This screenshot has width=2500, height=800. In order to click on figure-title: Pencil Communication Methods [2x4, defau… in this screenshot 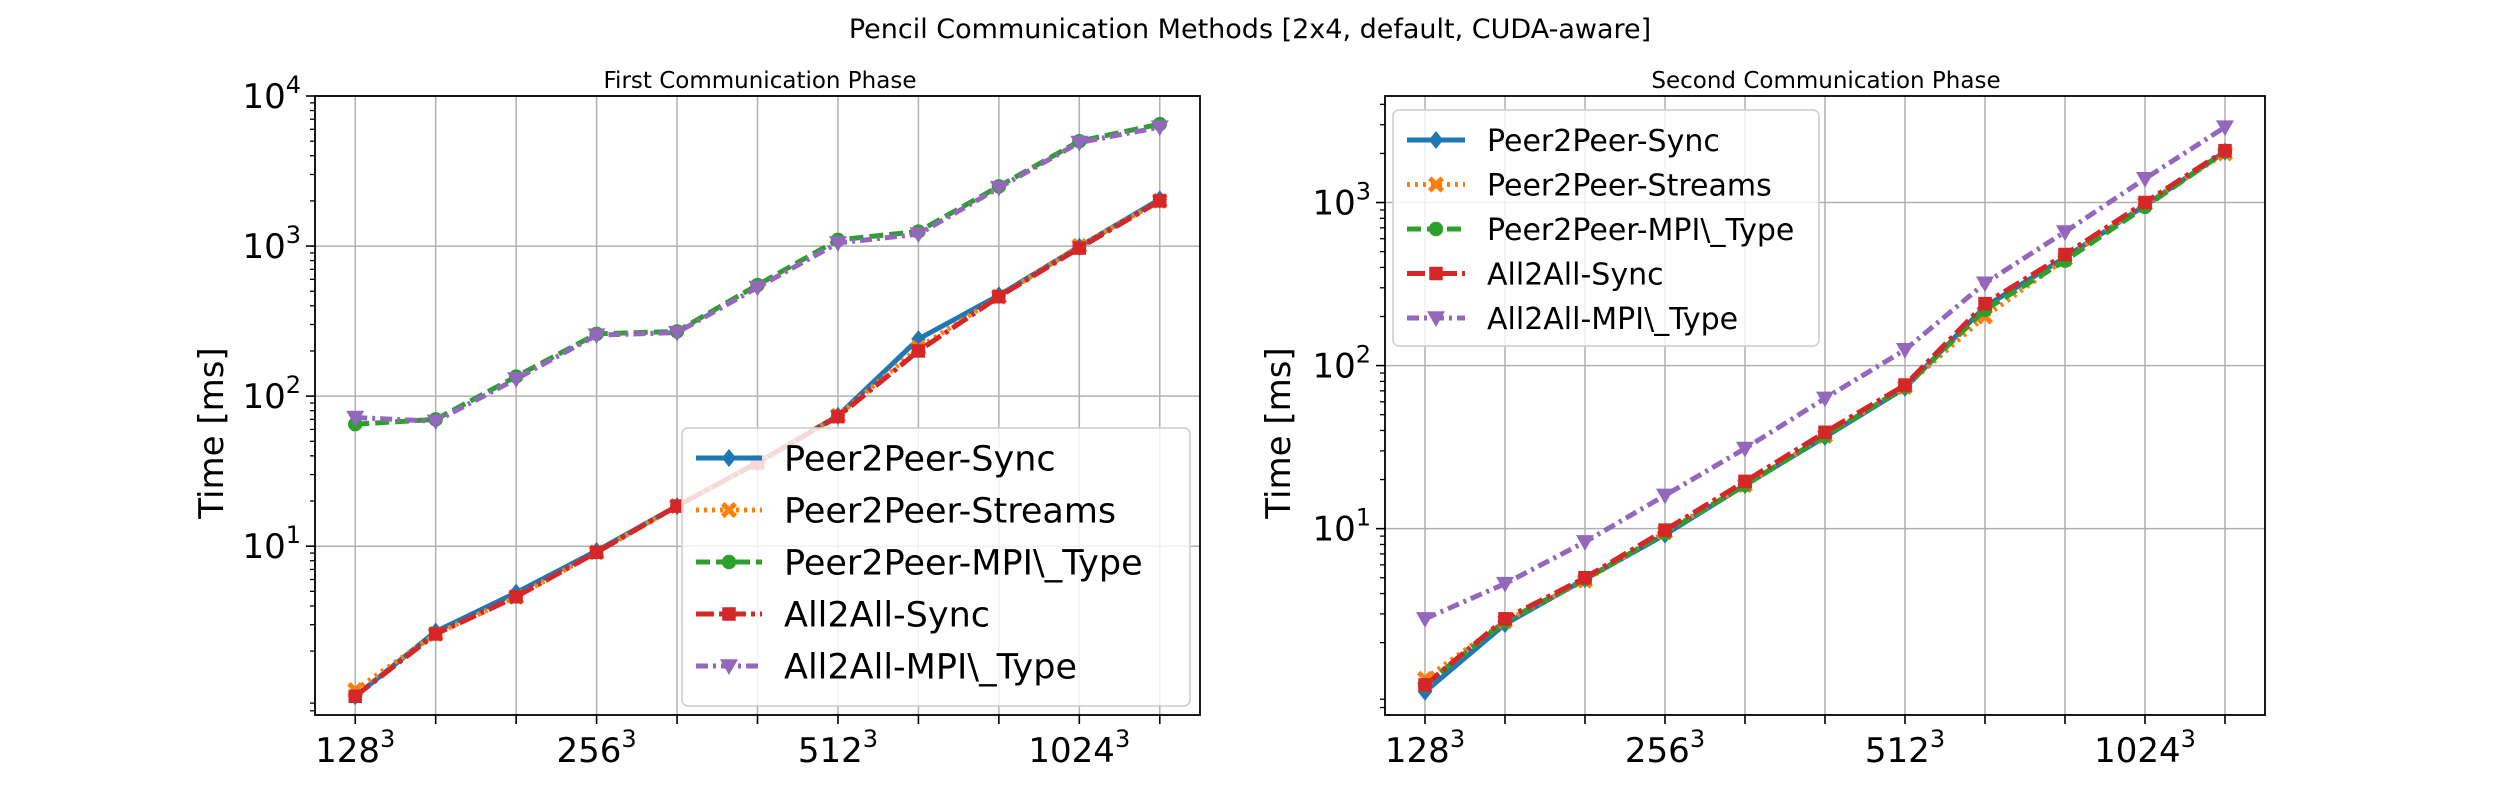, I will do `click(1250, 29)`.